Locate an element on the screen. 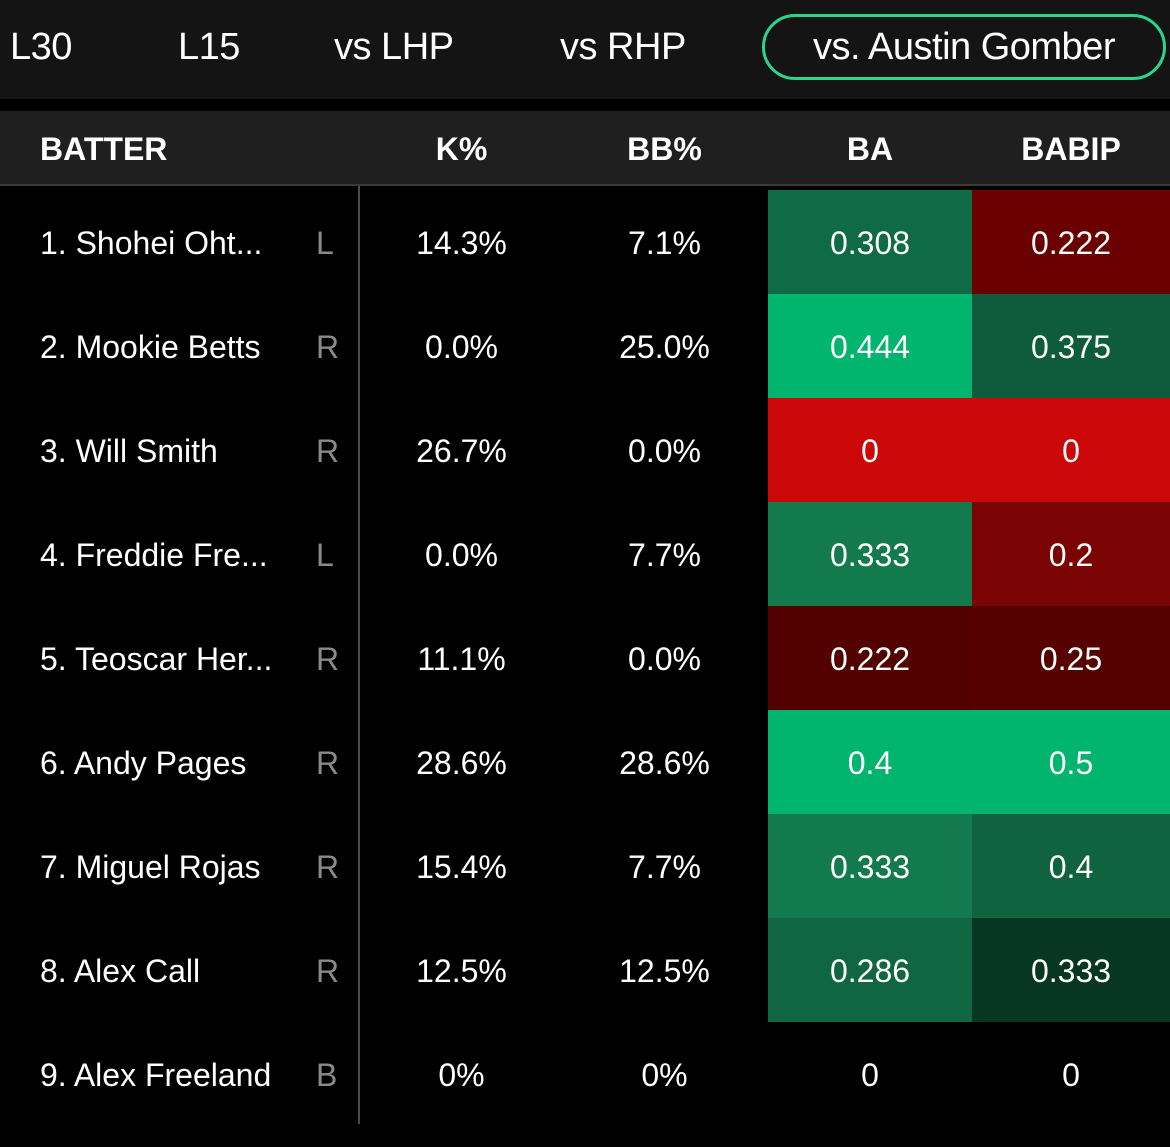 Image resolution: width=1170 pixels, height=1147 pixels. tab-vs-lhp: vs LHP is located at coordinates (394, 47).